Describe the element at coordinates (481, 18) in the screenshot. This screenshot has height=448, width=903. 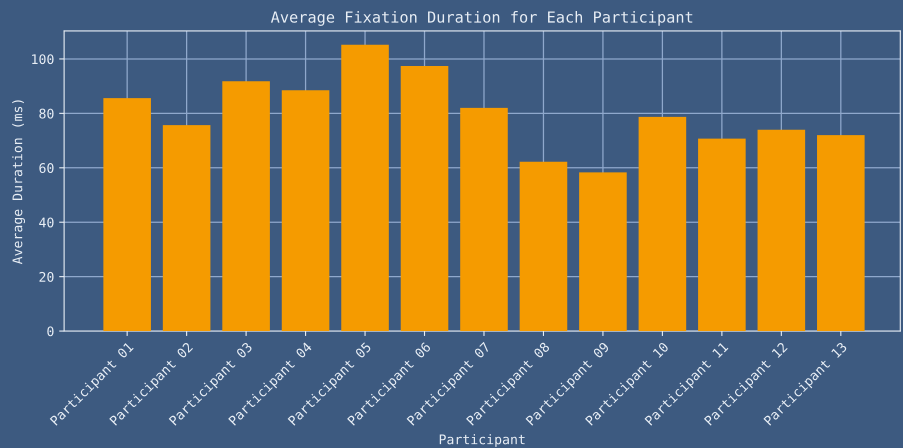
I see `chart-title: Average Fixation Duration for Each Participant` at that location.